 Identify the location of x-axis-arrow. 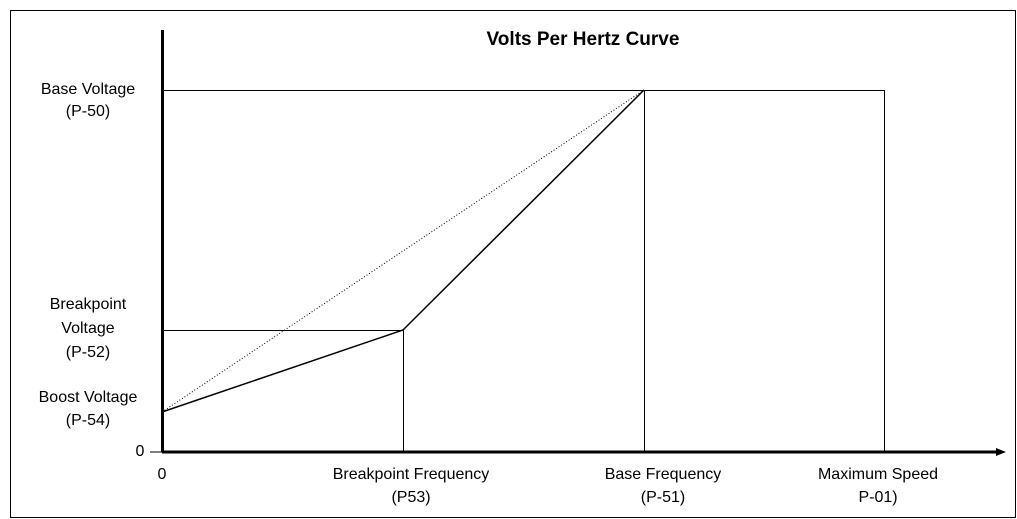
(1001, 452).